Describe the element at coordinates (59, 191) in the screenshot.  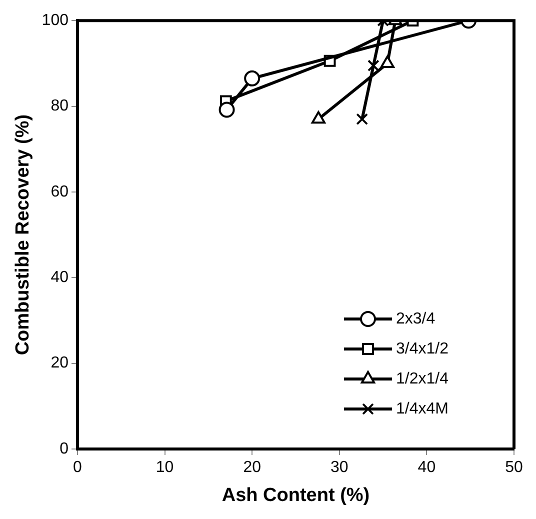
I see `y-tick-label: 60` at that location.